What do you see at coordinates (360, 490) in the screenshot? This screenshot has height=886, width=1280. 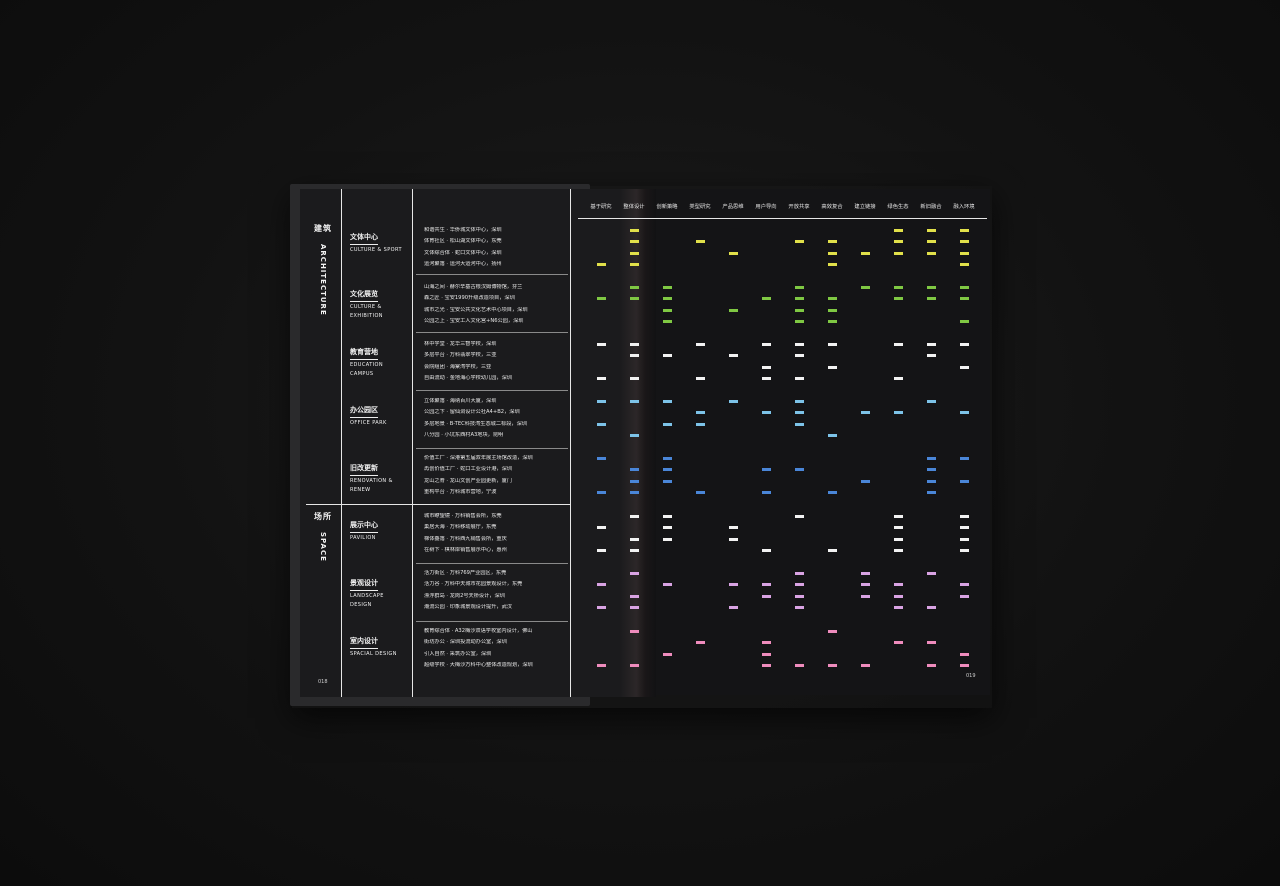 I see `subcategory-subtitle: RENEW` at bounding box center [360, 490].